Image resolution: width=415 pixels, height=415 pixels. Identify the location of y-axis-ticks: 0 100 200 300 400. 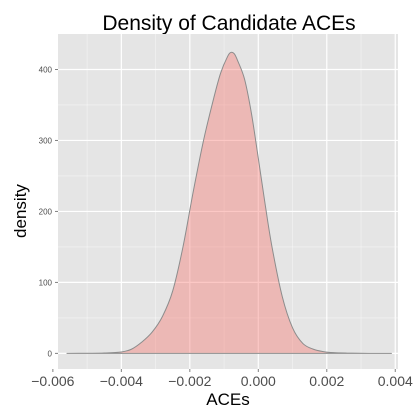
(48, 211).